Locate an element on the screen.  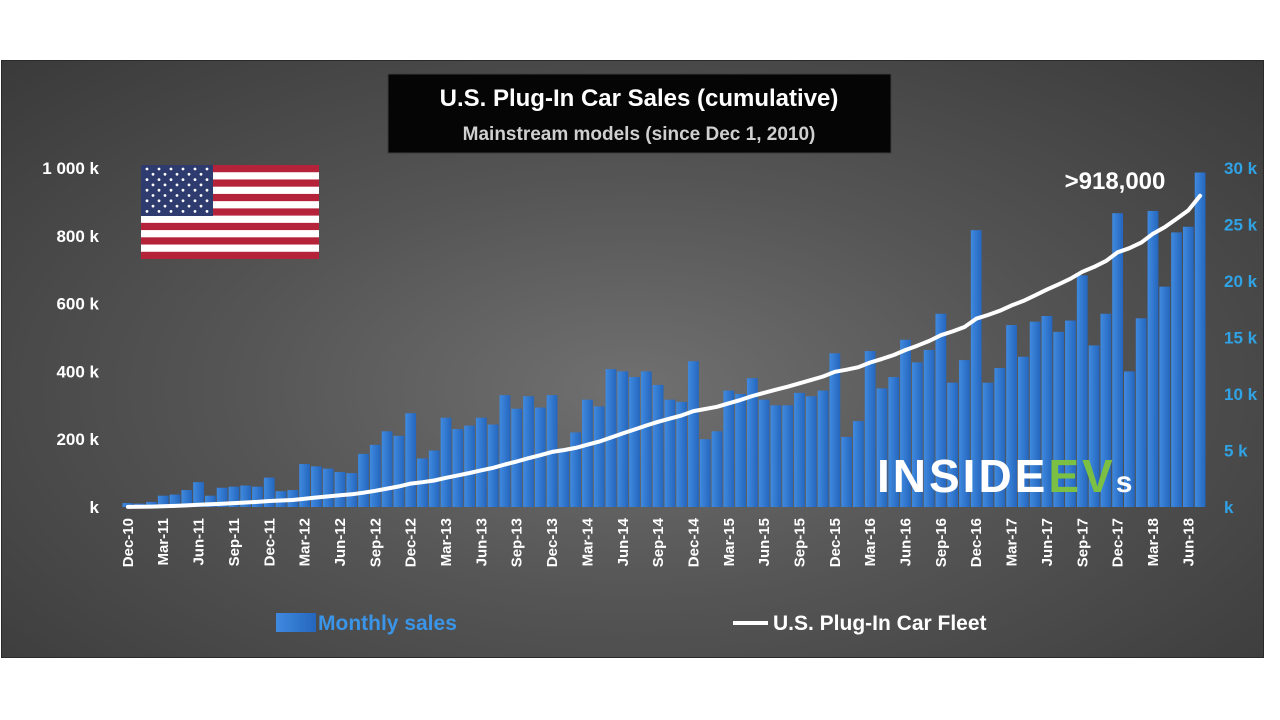
logo-ev: EV is located at coordinates (1081, 476).